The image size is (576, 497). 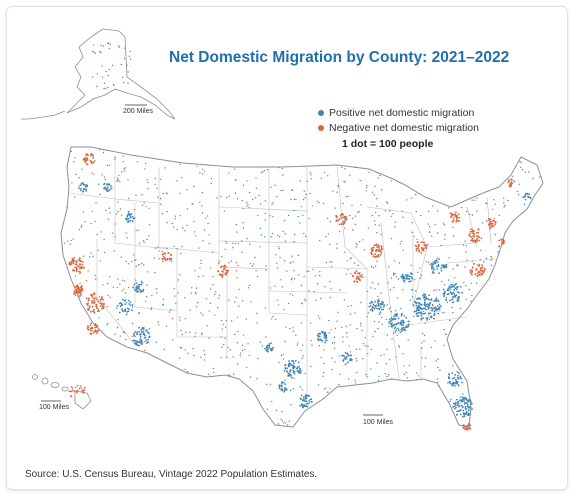 What do you see at coordinates (43, 115) in the screenshot?
I see `aleutian-islands` at bounding box center [43, 115].